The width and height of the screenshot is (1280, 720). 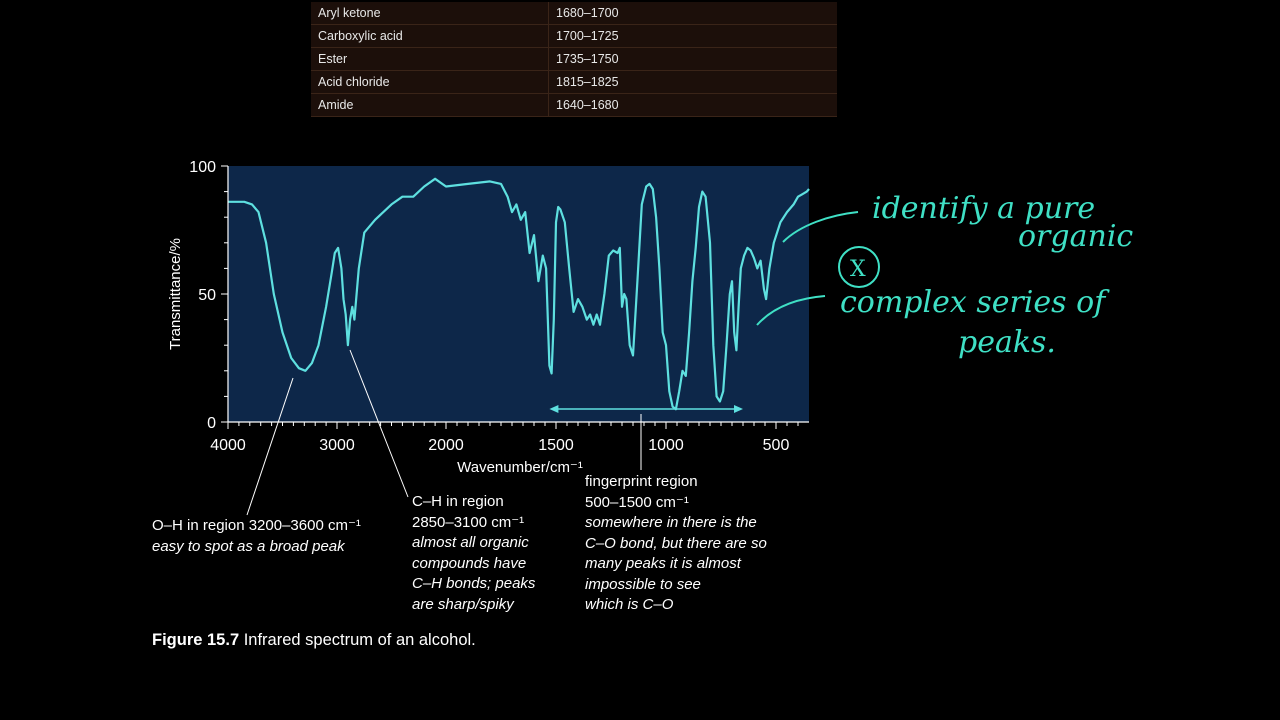 What do you see at coordinates (469, 563) in the screenshot?
I see `ch-note-2: compounds have` at bounding box center [469, 563].